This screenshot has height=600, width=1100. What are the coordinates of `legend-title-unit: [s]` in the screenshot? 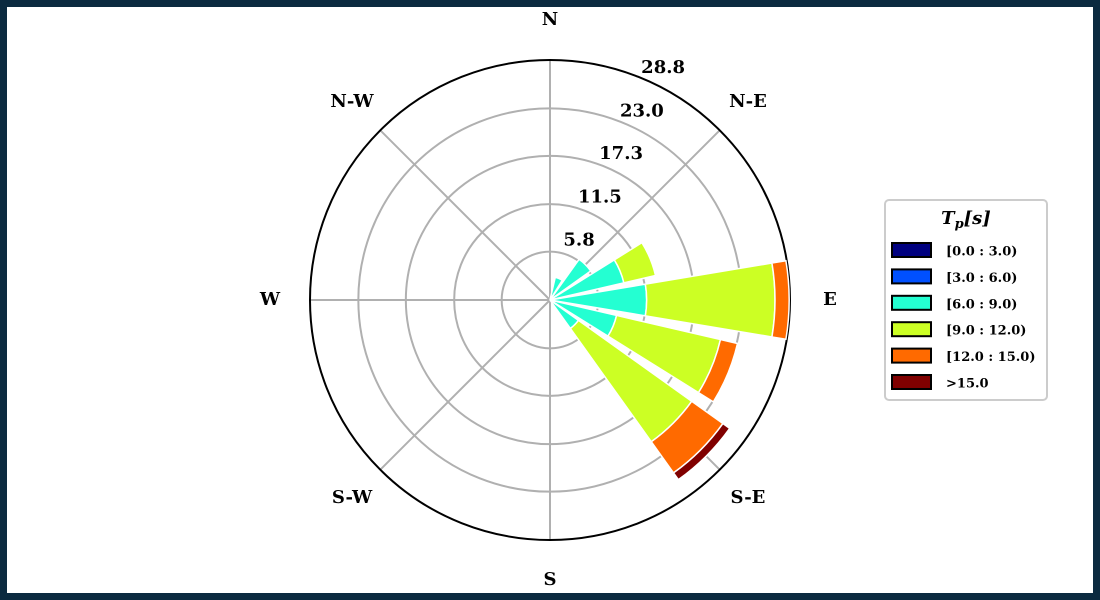 It's located at (977, 218).